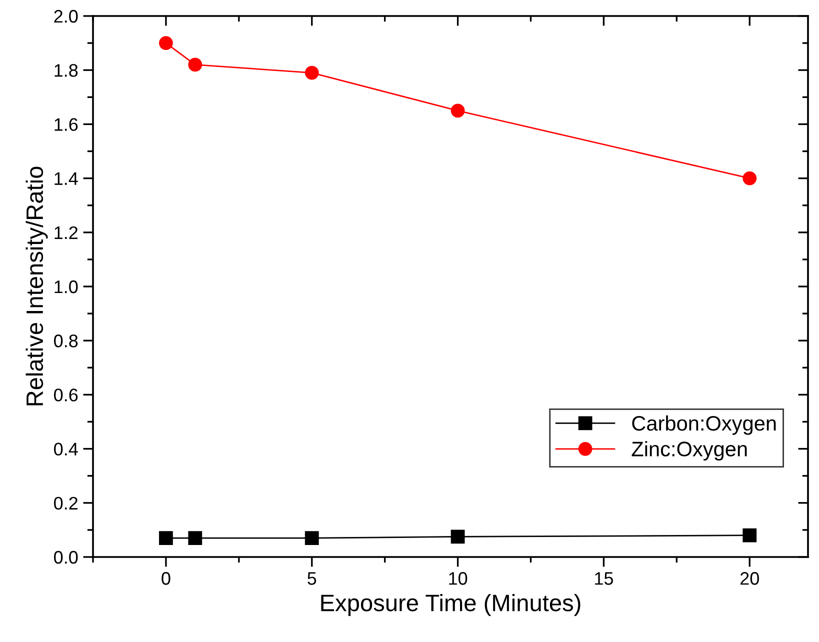 The width and height of the screenshot is (819, 642). Describe the element at coordinates (66, 341) in the screenshot. I see `y-tick-label: 0.8` at that location.